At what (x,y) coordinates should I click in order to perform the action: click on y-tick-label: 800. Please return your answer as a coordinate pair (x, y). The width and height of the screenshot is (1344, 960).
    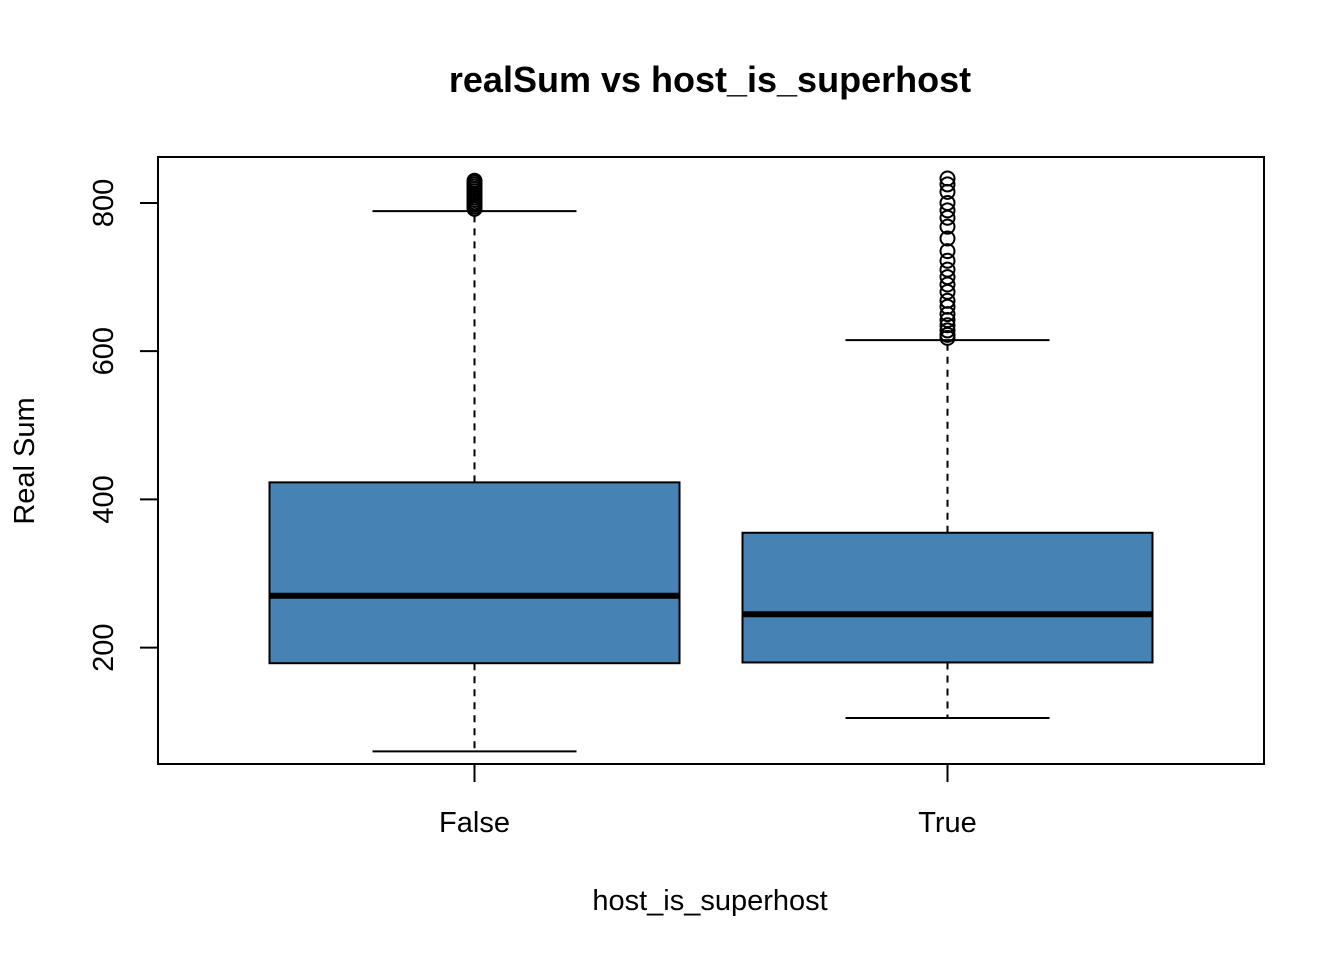
    Looking at the image, I should click on (104, 203).